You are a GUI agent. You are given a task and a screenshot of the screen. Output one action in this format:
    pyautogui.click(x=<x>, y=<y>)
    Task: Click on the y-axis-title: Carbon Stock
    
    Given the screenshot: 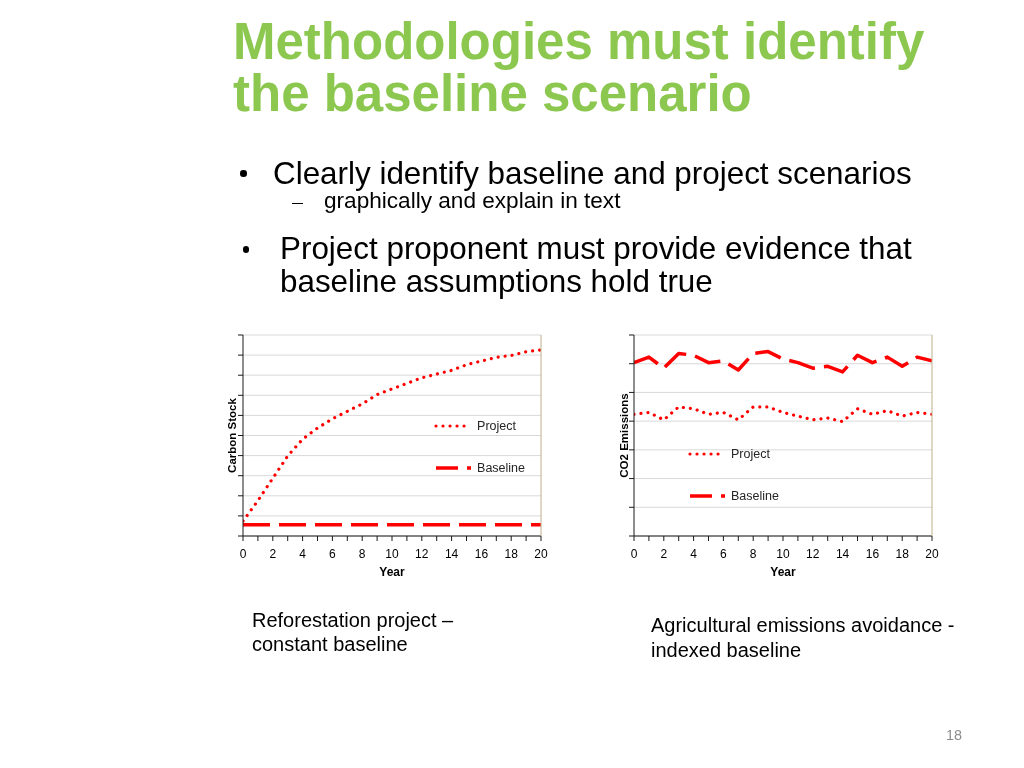 What is the action you would take?
    pyautogui.click(x=232, y=435)
    